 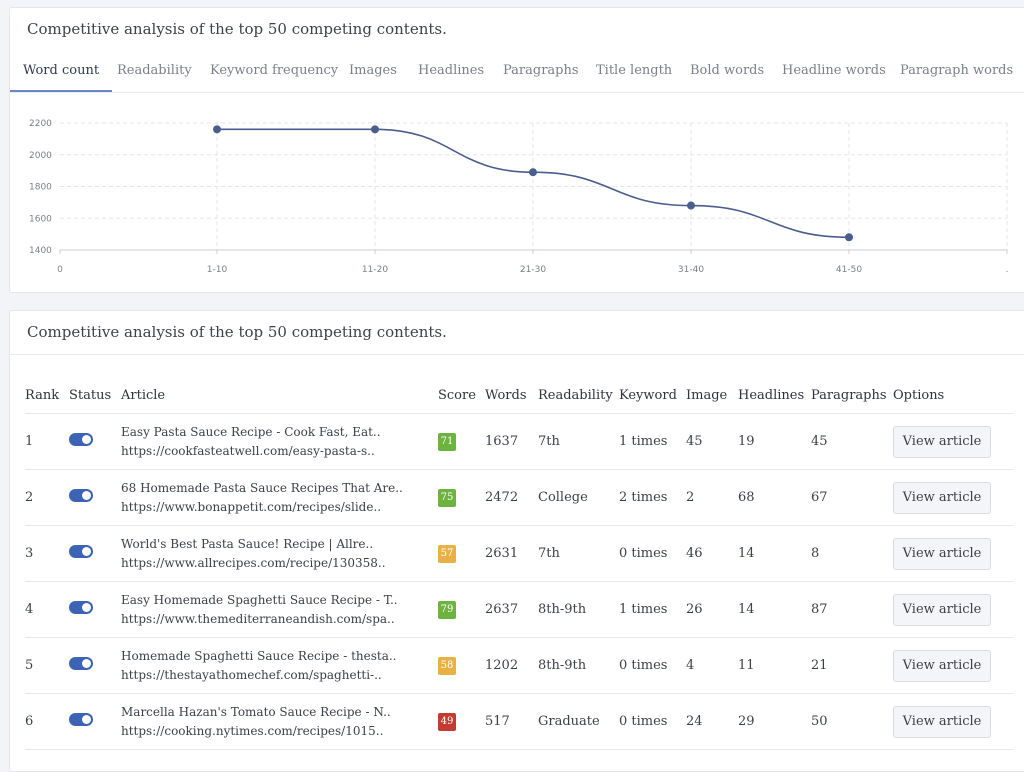 I want to click on tab-bold-words: Bold words, so click(x=727, y=70).